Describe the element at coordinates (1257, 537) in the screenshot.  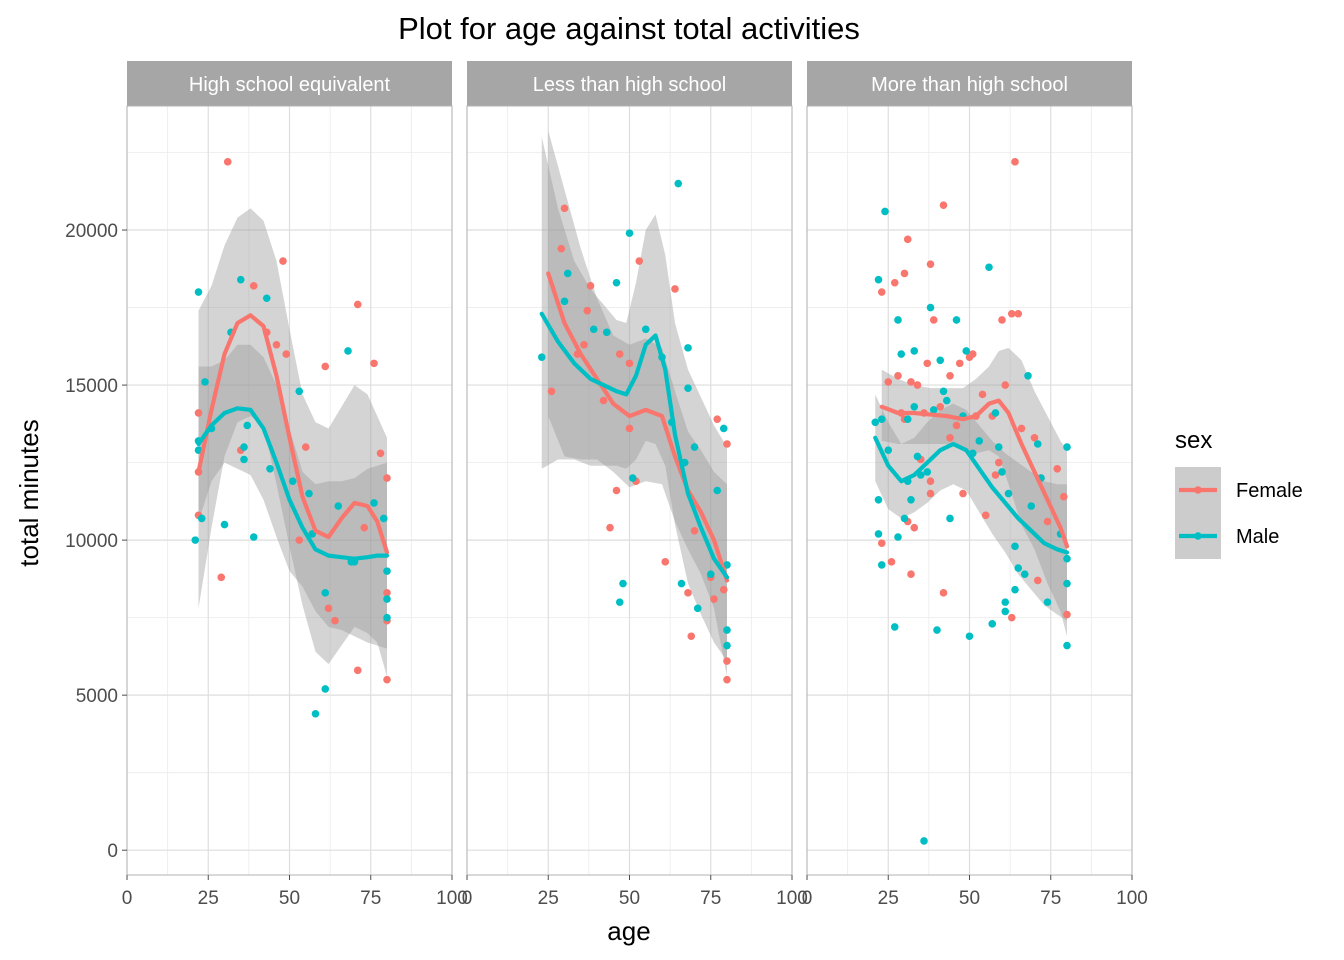
I see `legend-entry-label: Male` at that location.